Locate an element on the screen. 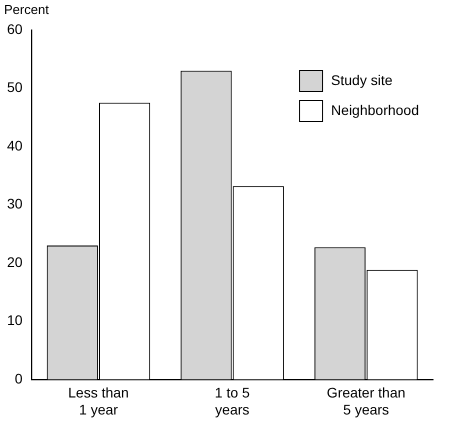 This screenshot has width=453, height=429. y-tick-label: 30 is located at coordinates (14, 204).